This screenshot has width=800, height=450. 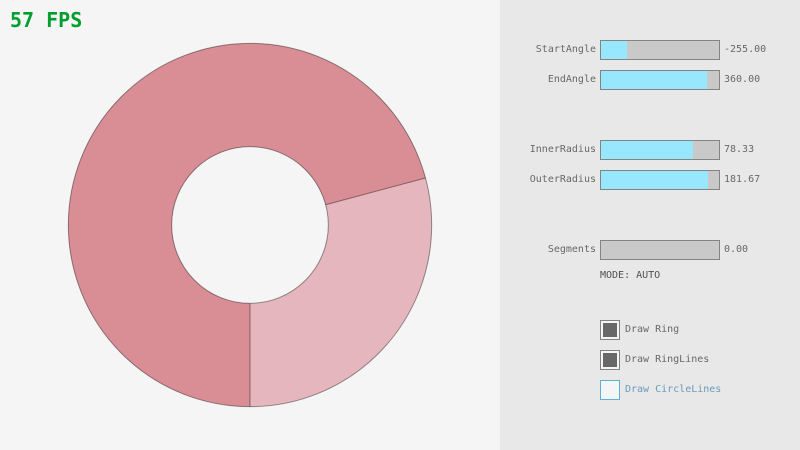 I want to click on checkbox-label-draw-ring: Draw Ring, so click(x=652, y=329).